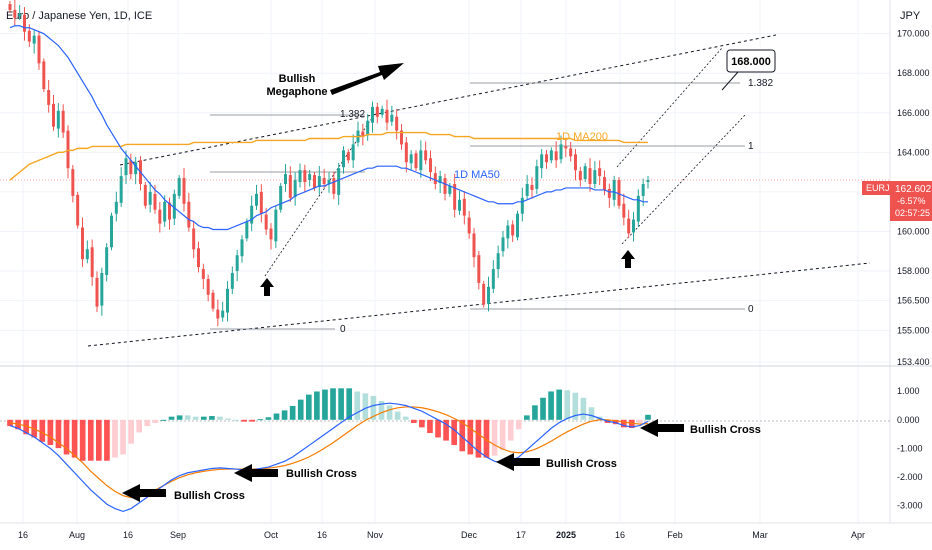  Describe the element at coordinates (178, 535) in the screenshot. I see `time-tick-label: Sep` at that location.